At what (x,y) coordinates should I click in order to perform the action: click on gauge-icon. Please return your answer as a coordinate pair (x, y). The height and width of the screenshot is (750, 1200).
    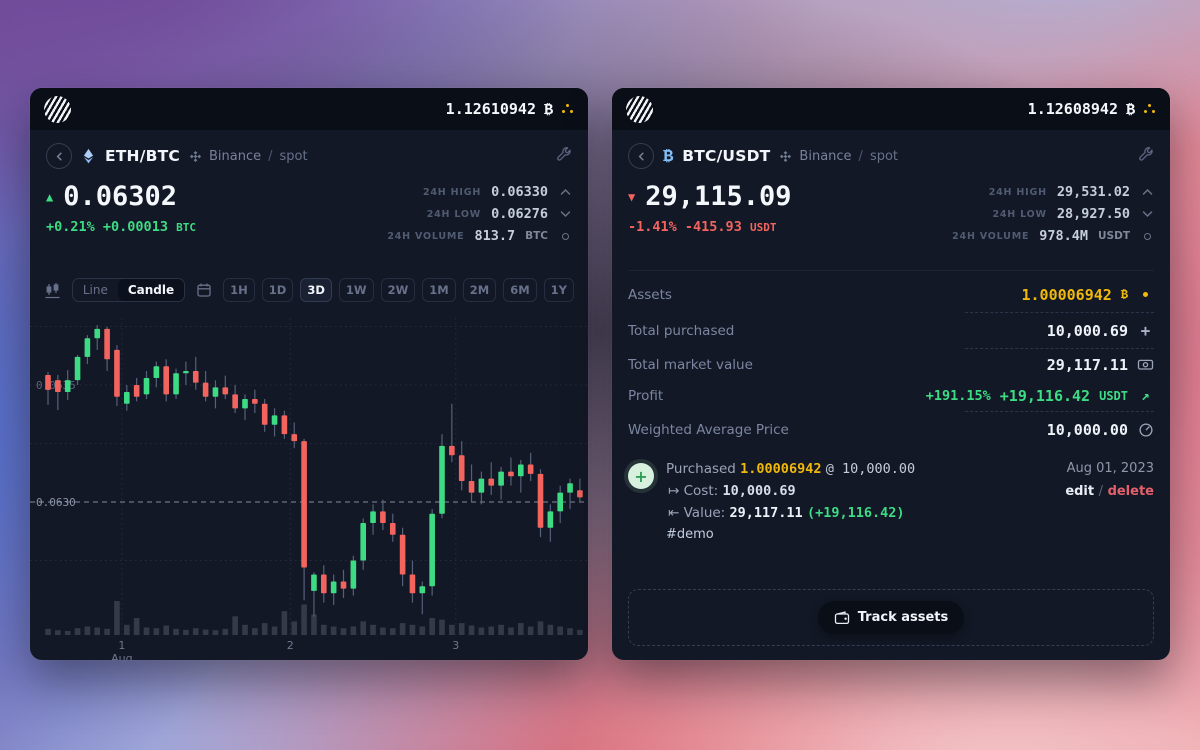
    Looking at the image, I should click on (1145, 430).